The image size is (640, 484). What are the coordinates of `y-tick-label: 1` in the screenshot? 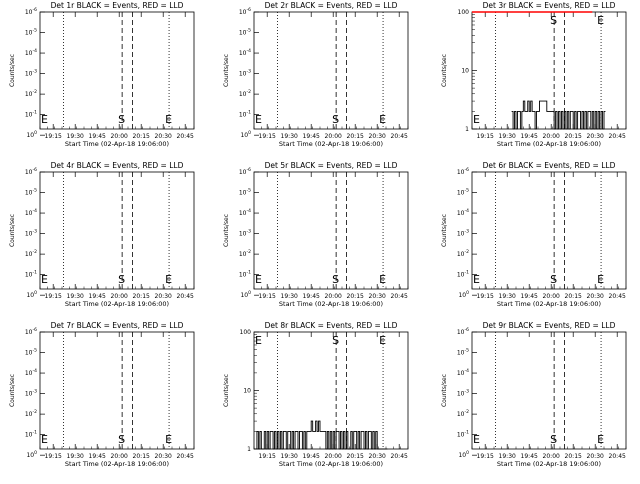 It's located at (249, 449).